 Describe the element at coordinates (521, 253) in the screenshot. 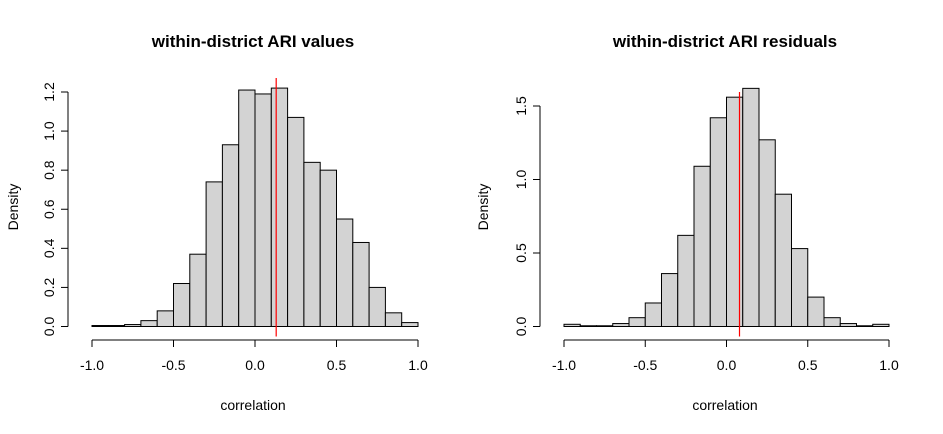

I see `y-tick-label: 0.5` at that location.